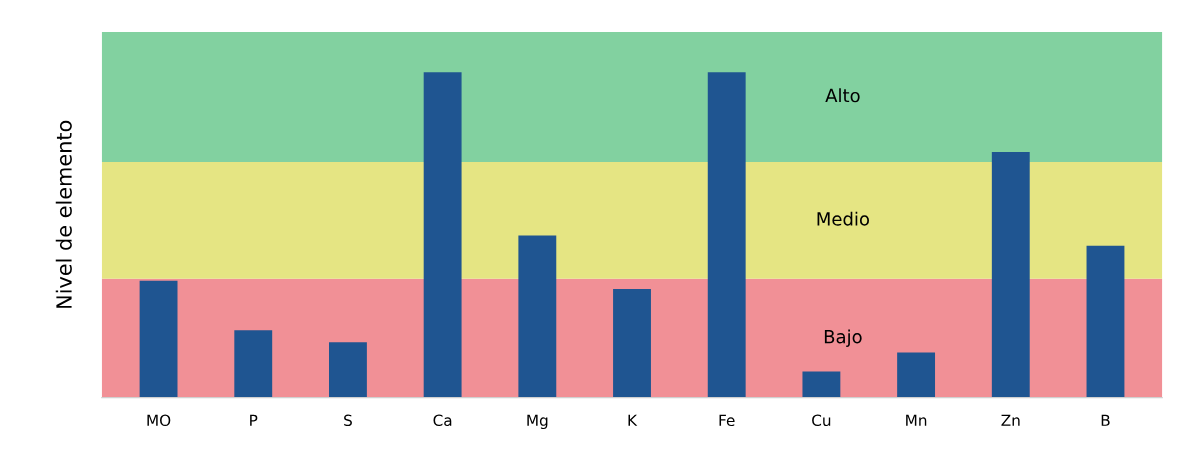  Describe the element at coordinates (633, 420) in the screenshot. I see `x-tick-label: K` at that location.